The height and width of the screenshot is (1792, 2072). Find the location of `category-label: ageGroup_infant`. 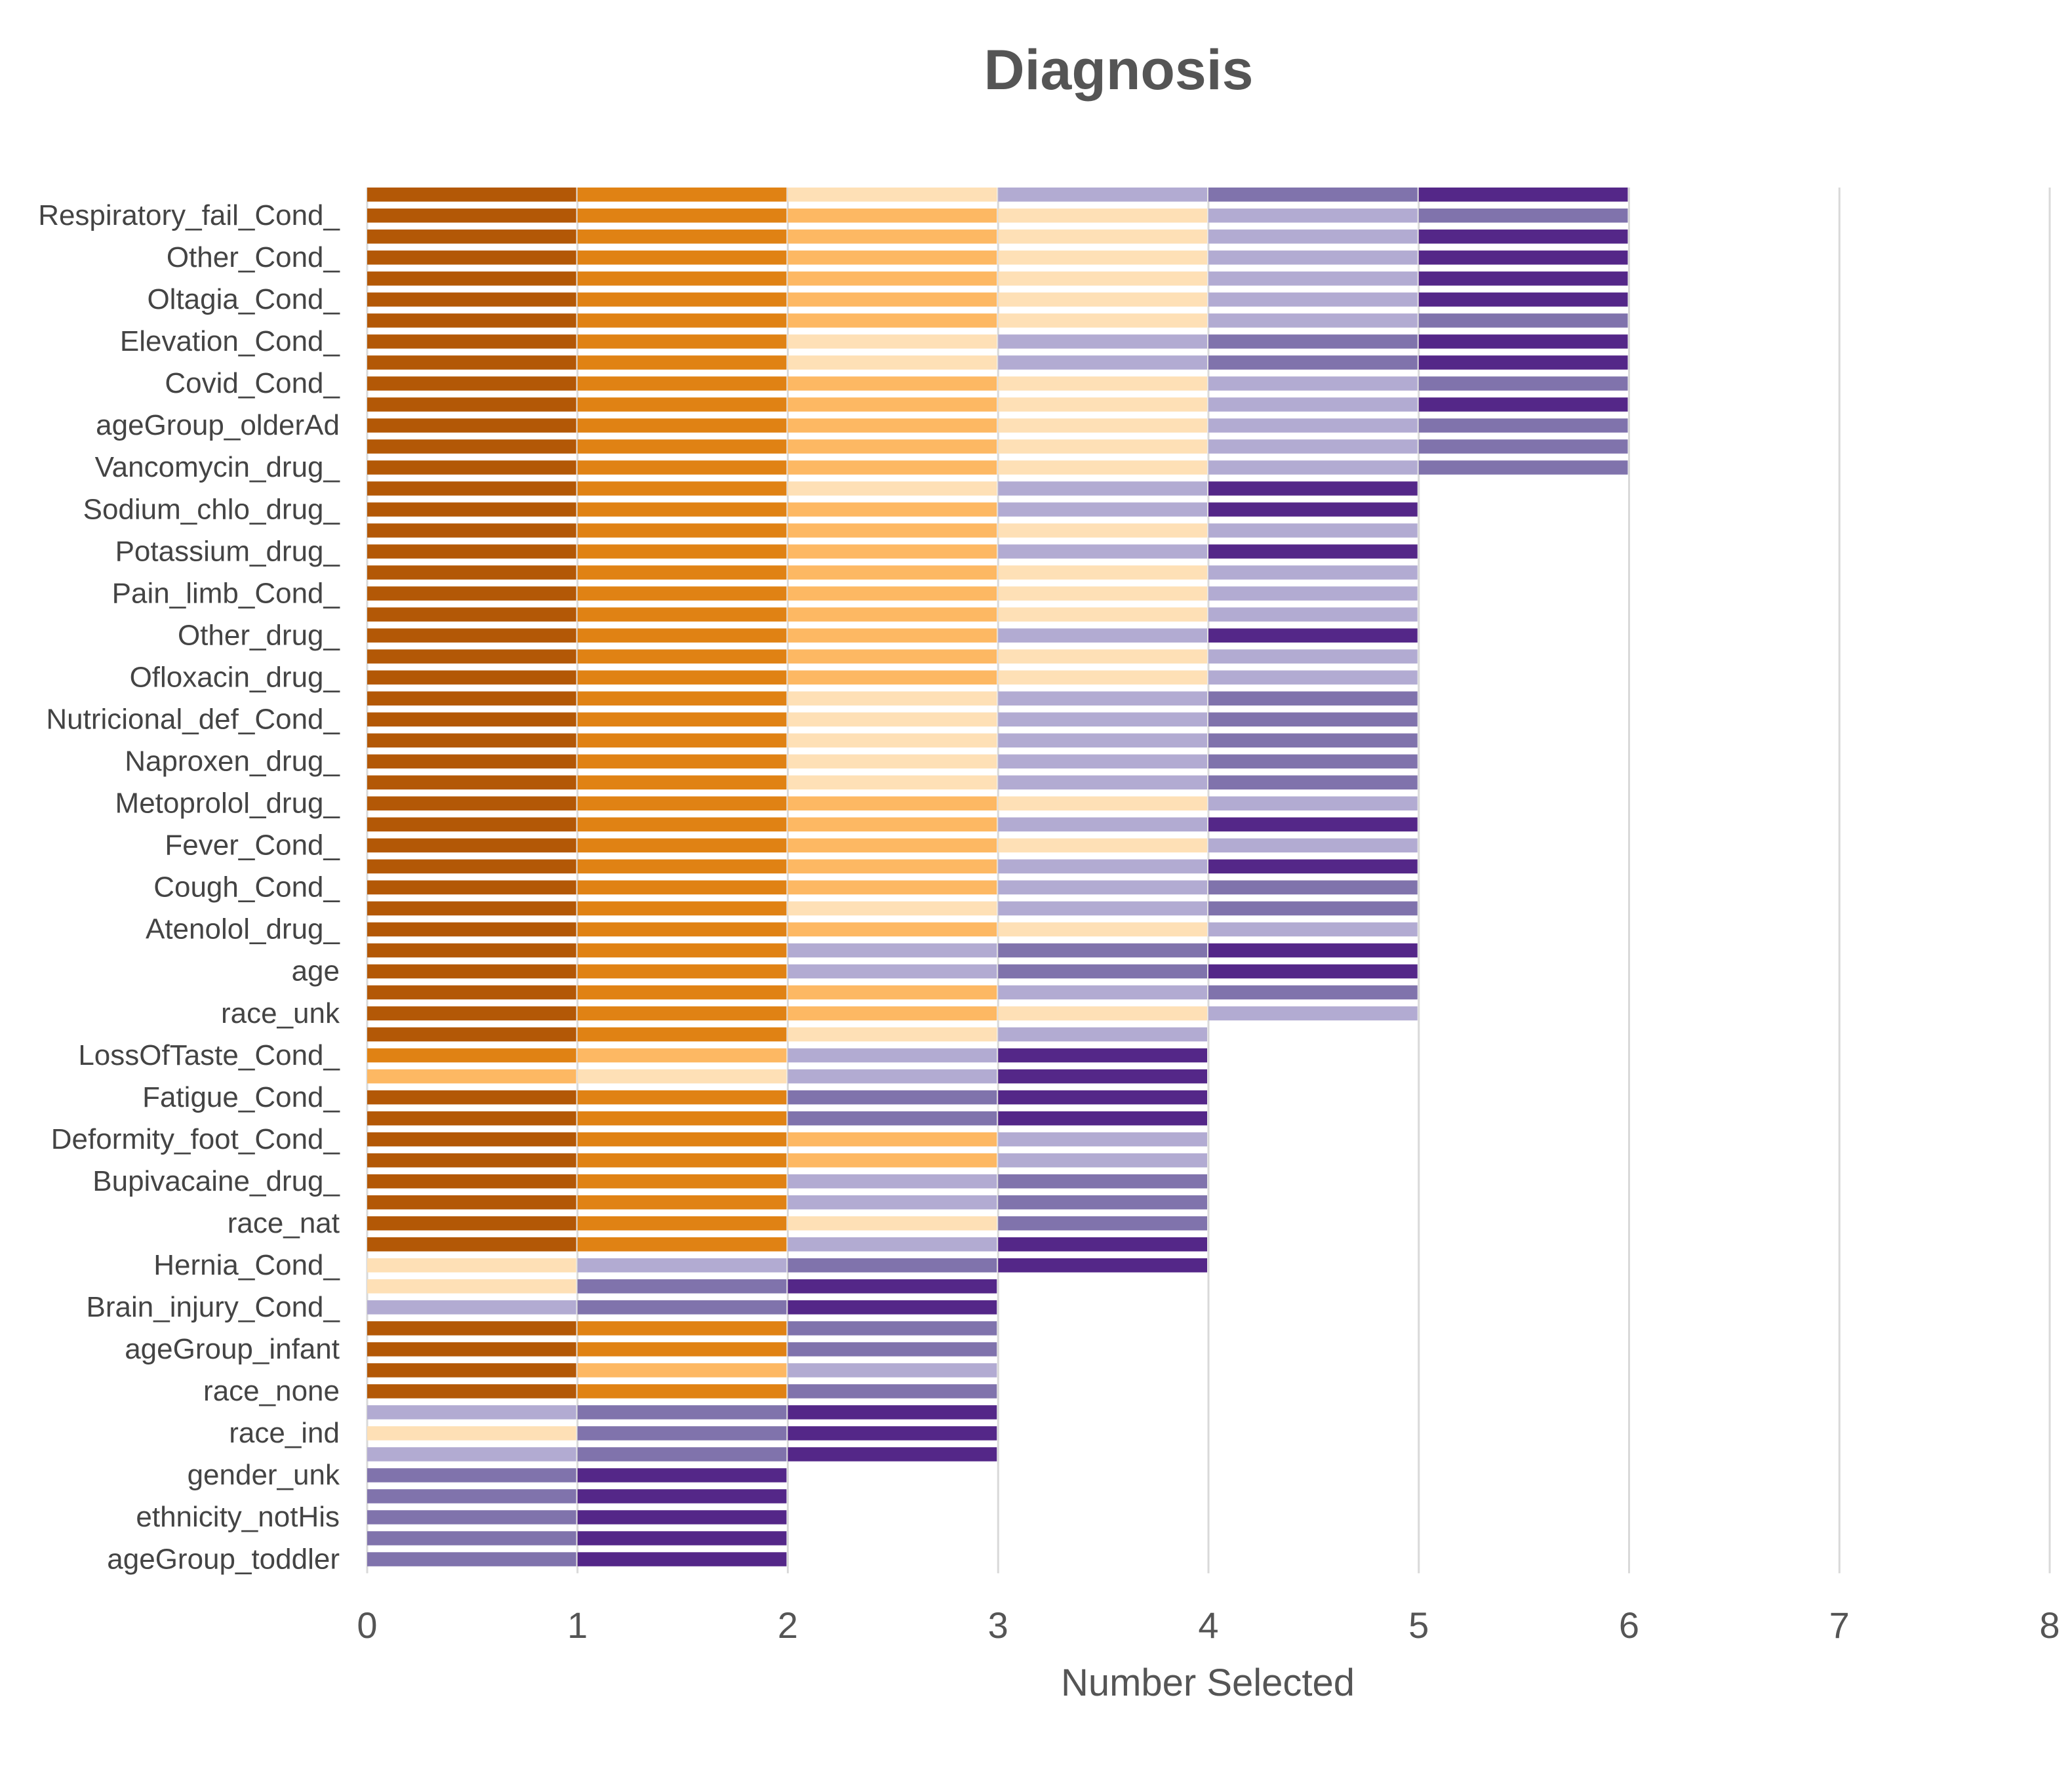

category-label: ageGroup_infant is located at coordinates (233, 1349).